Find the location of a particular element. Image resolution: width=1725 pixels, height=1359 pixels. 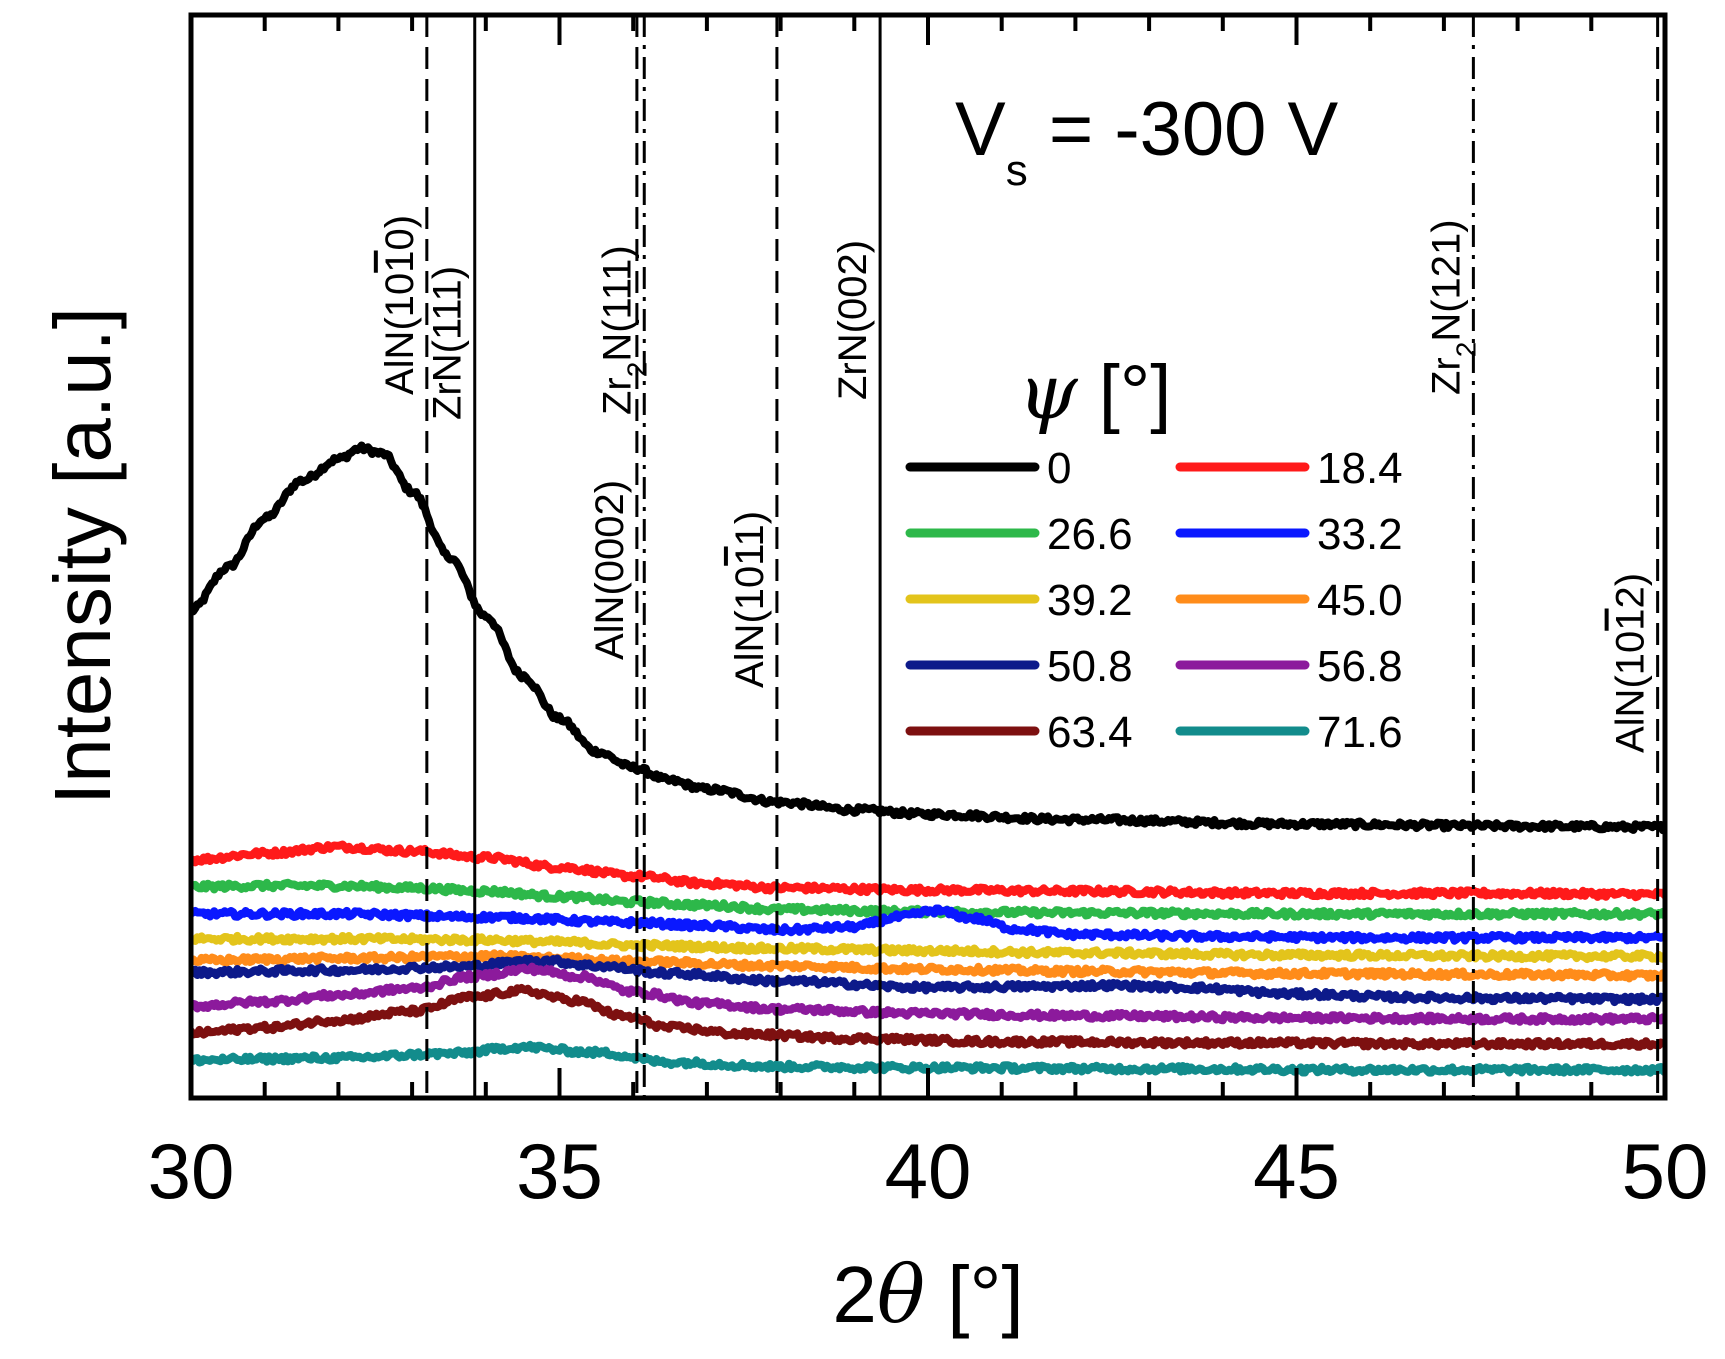

x-tick-label-45: 45 is located at coordinates (1296, 1171).